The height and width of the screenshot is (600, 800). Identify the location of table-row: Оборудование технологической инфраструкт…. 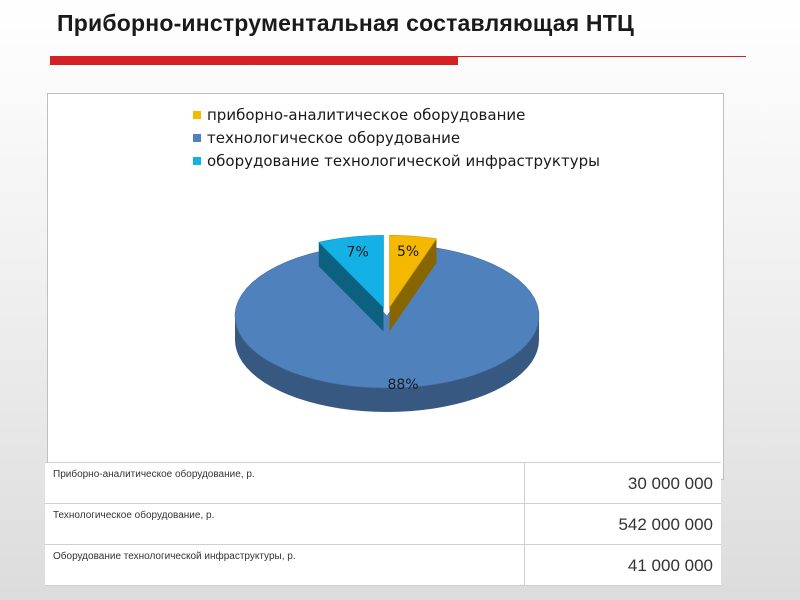
(383, 565).